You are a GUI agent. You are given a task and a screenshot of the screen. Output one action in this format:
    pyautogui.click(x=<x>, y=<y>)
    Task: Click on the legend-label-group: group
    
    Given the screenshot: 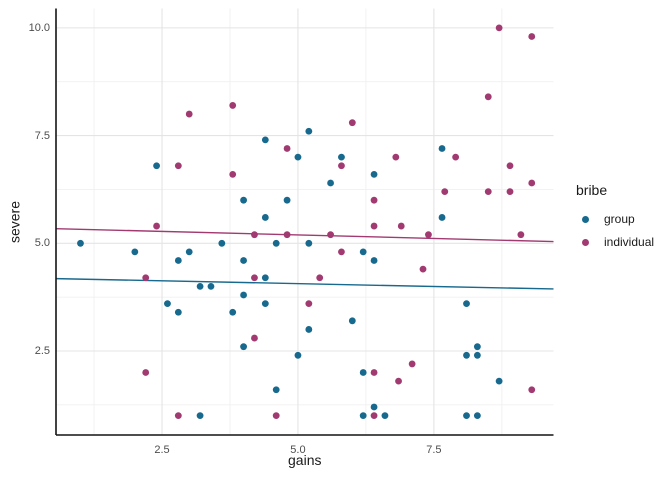 What is the action you would take?
    pyautogui.click(x=619, y=219)
    